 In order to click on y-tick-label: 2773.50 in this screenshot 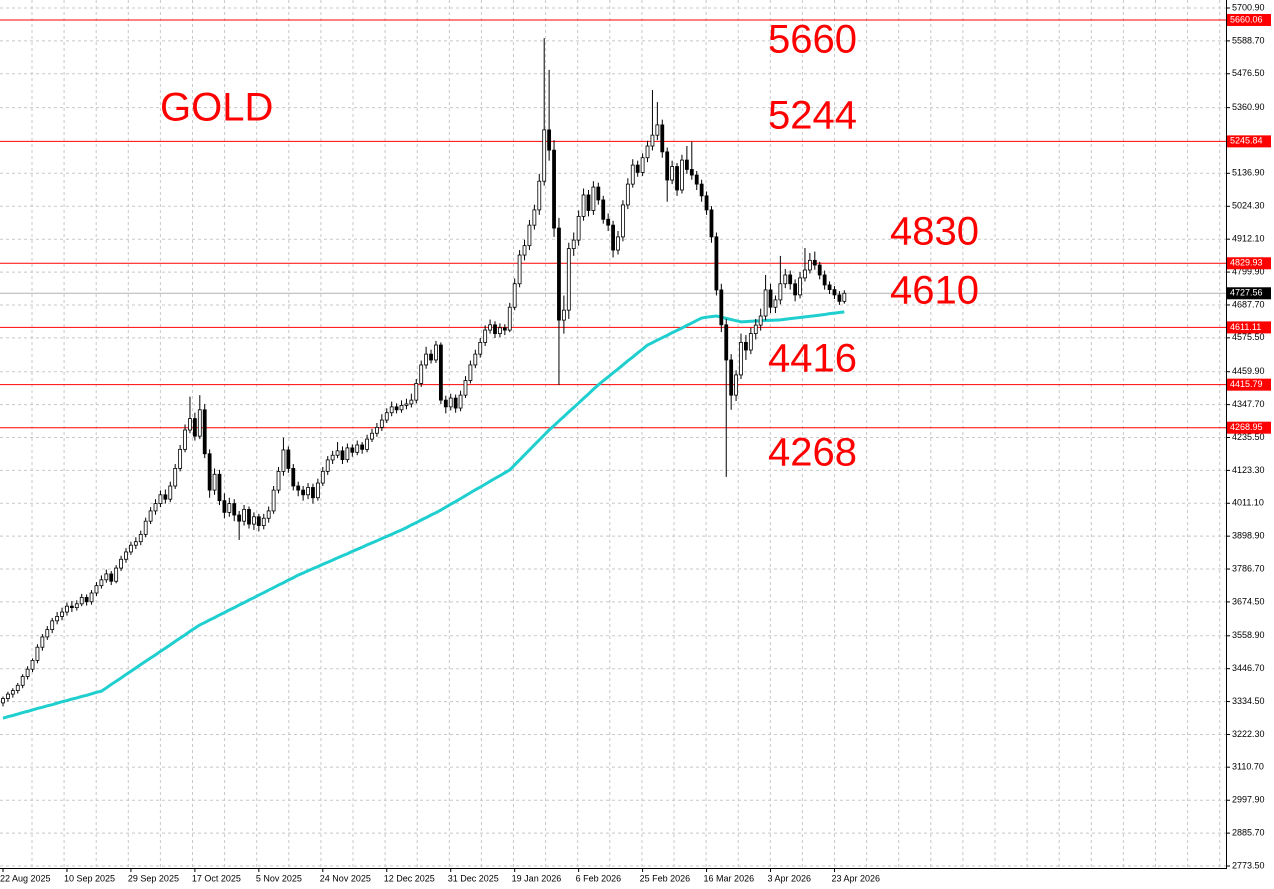, I will do `click(1248, 865)`.